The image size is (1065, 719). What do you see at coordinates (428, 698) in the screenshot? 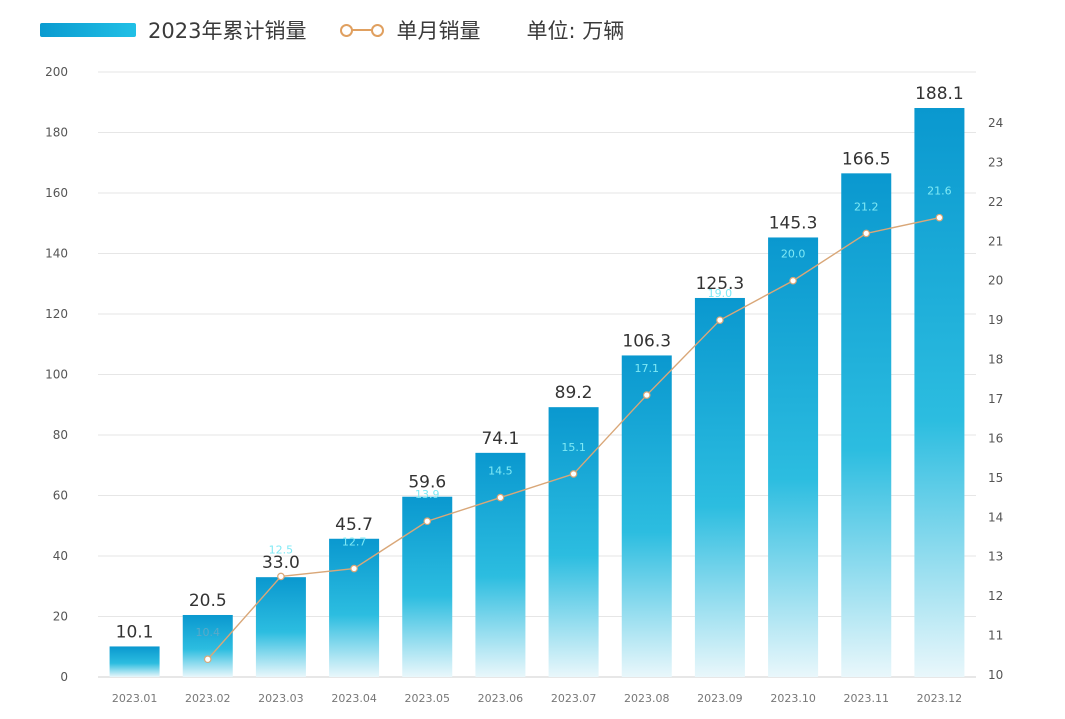
I see `x-tick-label: 2023.05` at bounding box center [428, 698].